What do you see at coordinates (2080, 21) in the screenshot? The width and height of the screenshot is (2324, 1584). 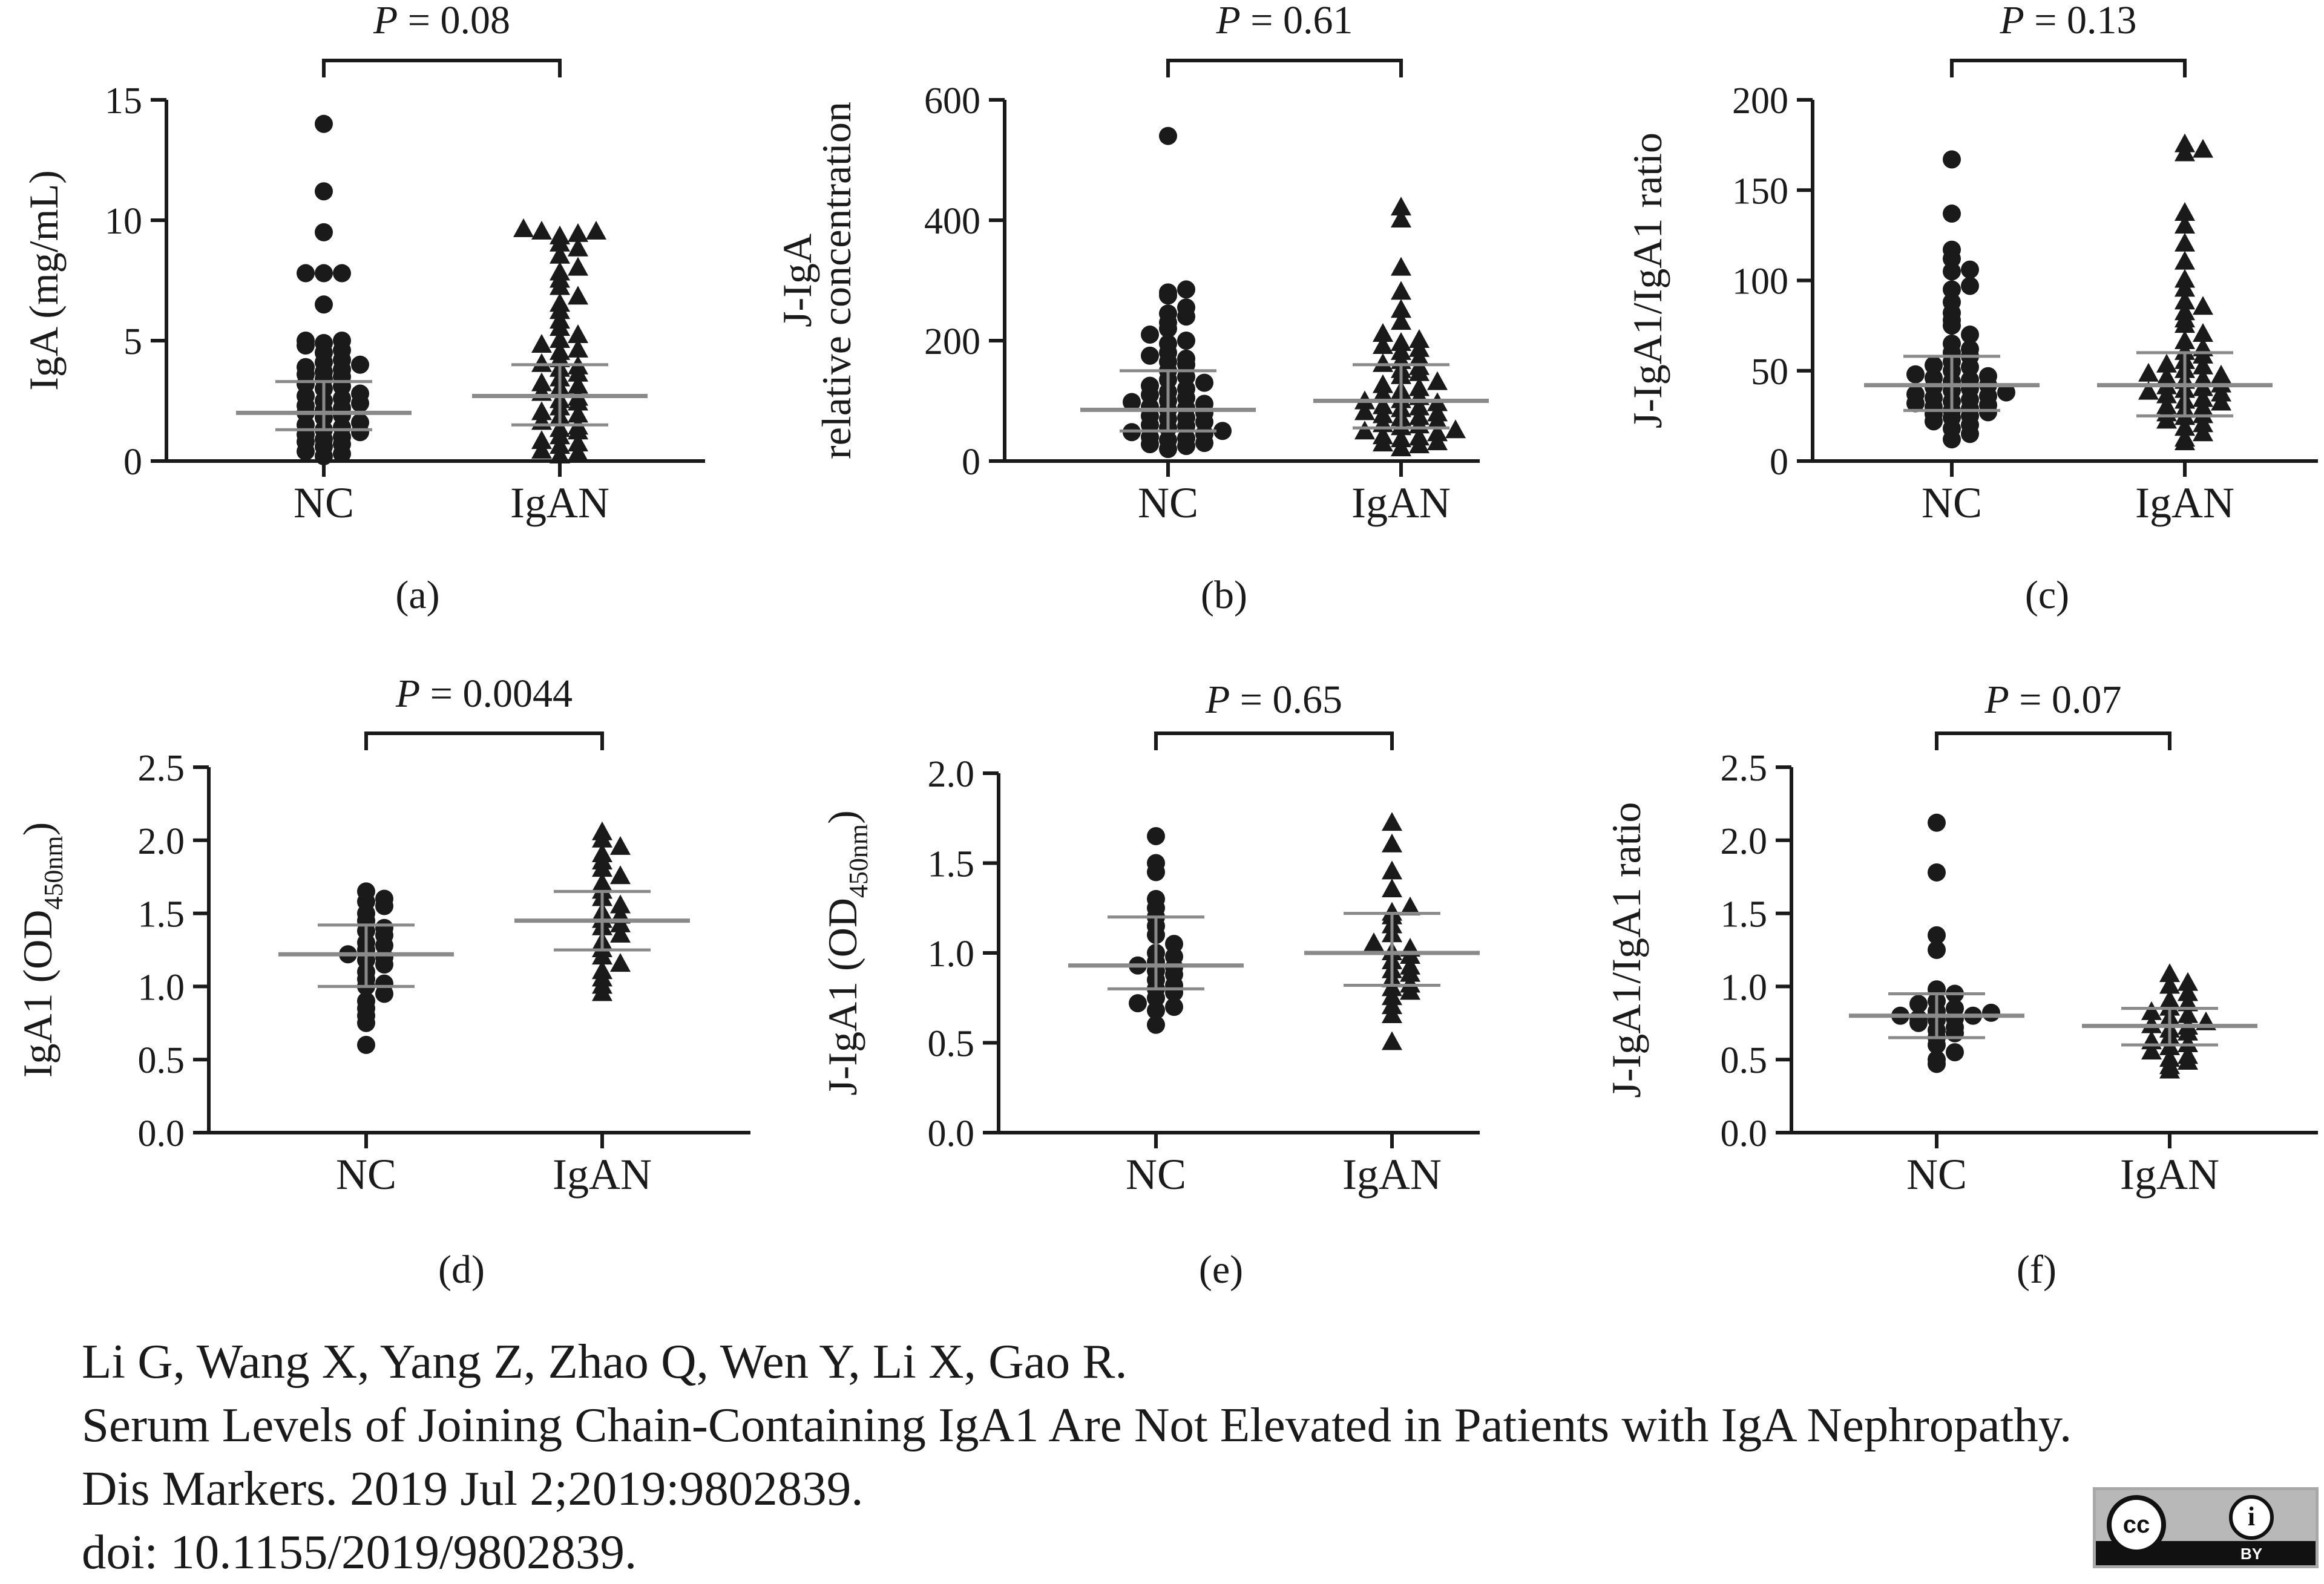 I see `p-value-number: = 0.13` at bounding box center [2080, 21].